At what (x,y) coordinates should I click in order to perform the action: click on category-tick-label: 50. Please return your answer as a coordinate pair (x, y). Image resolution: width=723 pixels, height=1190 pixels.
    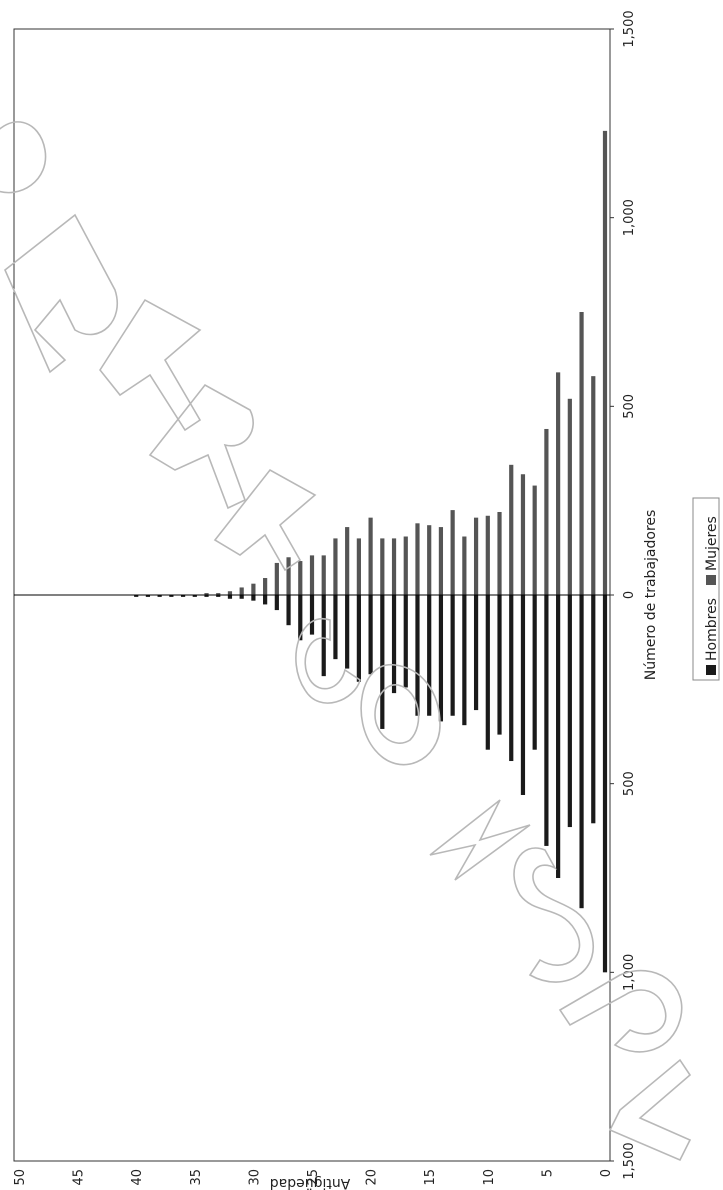
    Looking at the image, I should click on (20, 1177).